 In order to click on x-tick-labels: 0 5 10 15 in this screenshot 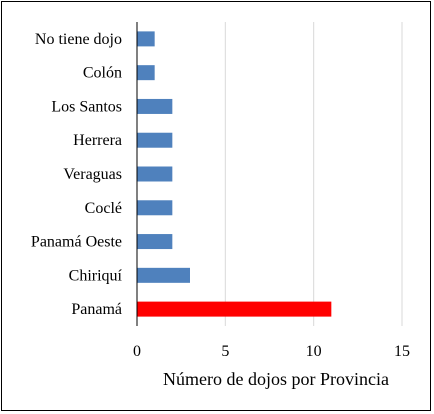, I will do `click(271, 351)`.